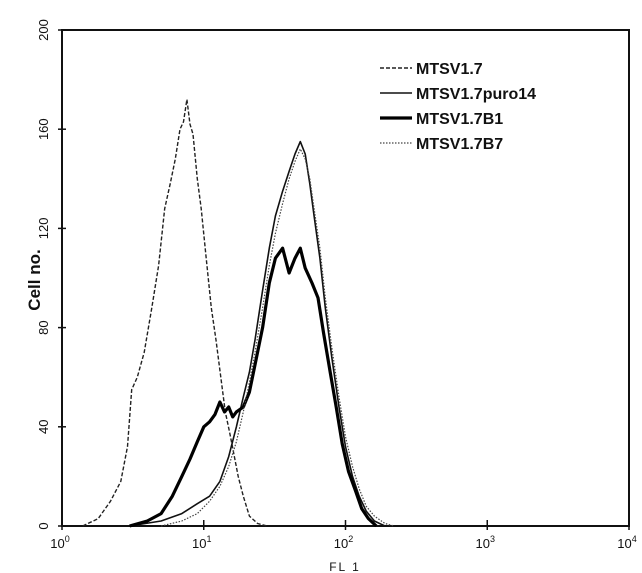 This screenshot has width=642, height=573. What do you see at coordinates (43, 525) in the screenshot?
I see `y-tick-label: 0` at bounding box center [43, 525].